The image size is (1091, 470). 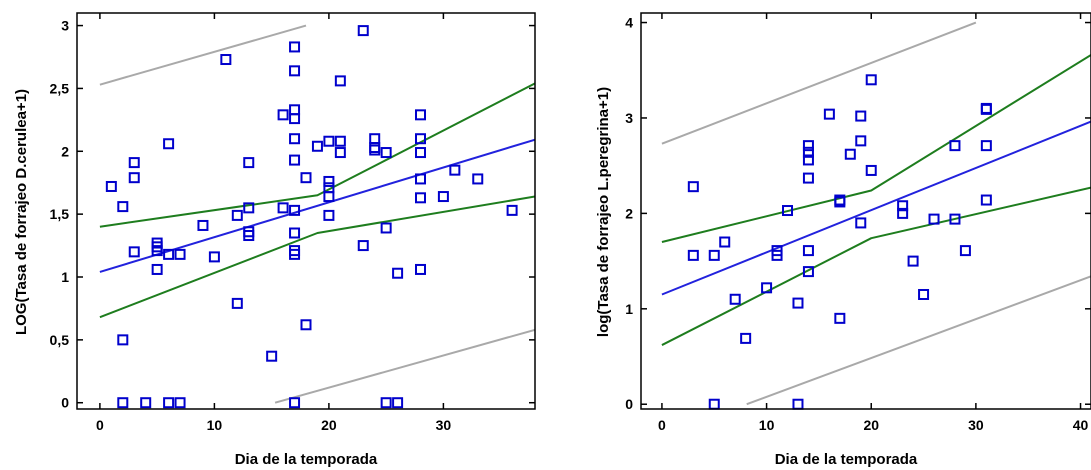 I want to click on y-tick-label: 4, so click(x=629, y=23).